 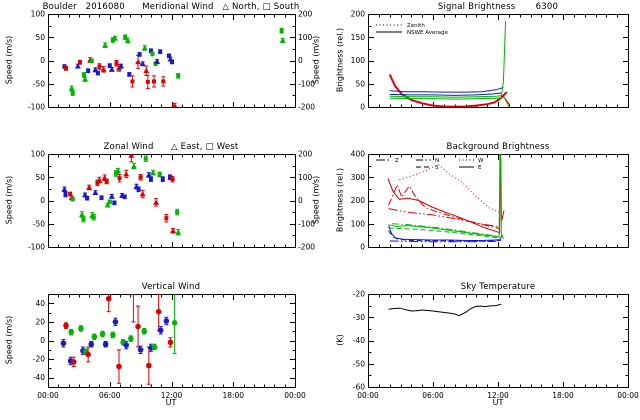 What do you see at coordinates (416, 26) in the screenshot?
I see `legend-label: Zenith` at bounding box center [416, 26].